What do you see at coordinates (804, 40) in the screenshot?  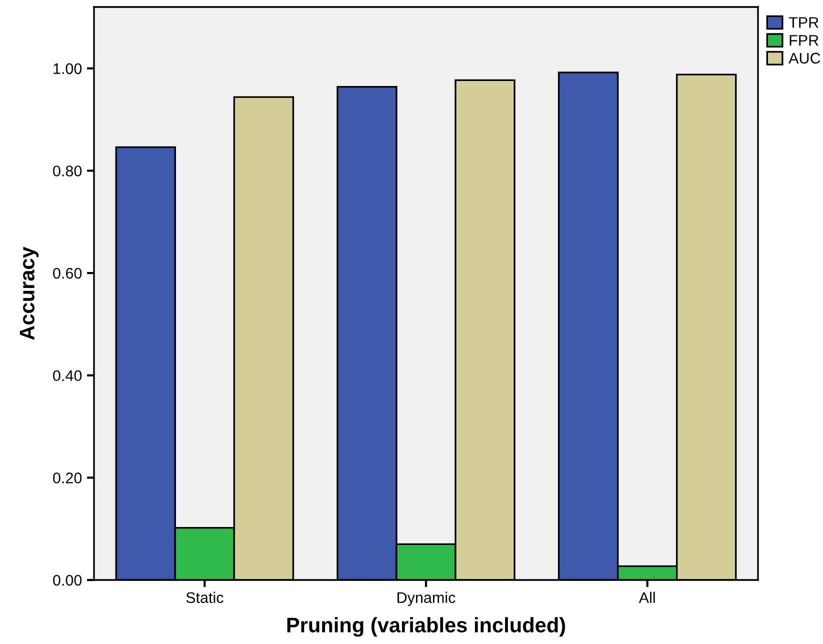 I see `legend-label: FPR` at bounding box center [804, 40].